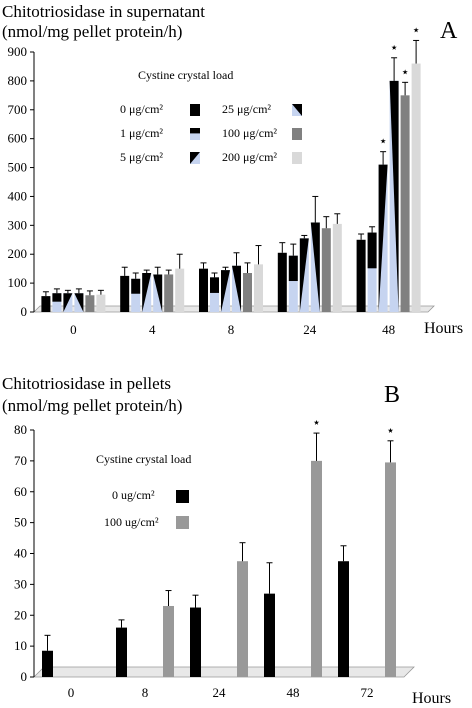  I want to click on chart-a-x-axis-label: Hours, so click(444, 328).